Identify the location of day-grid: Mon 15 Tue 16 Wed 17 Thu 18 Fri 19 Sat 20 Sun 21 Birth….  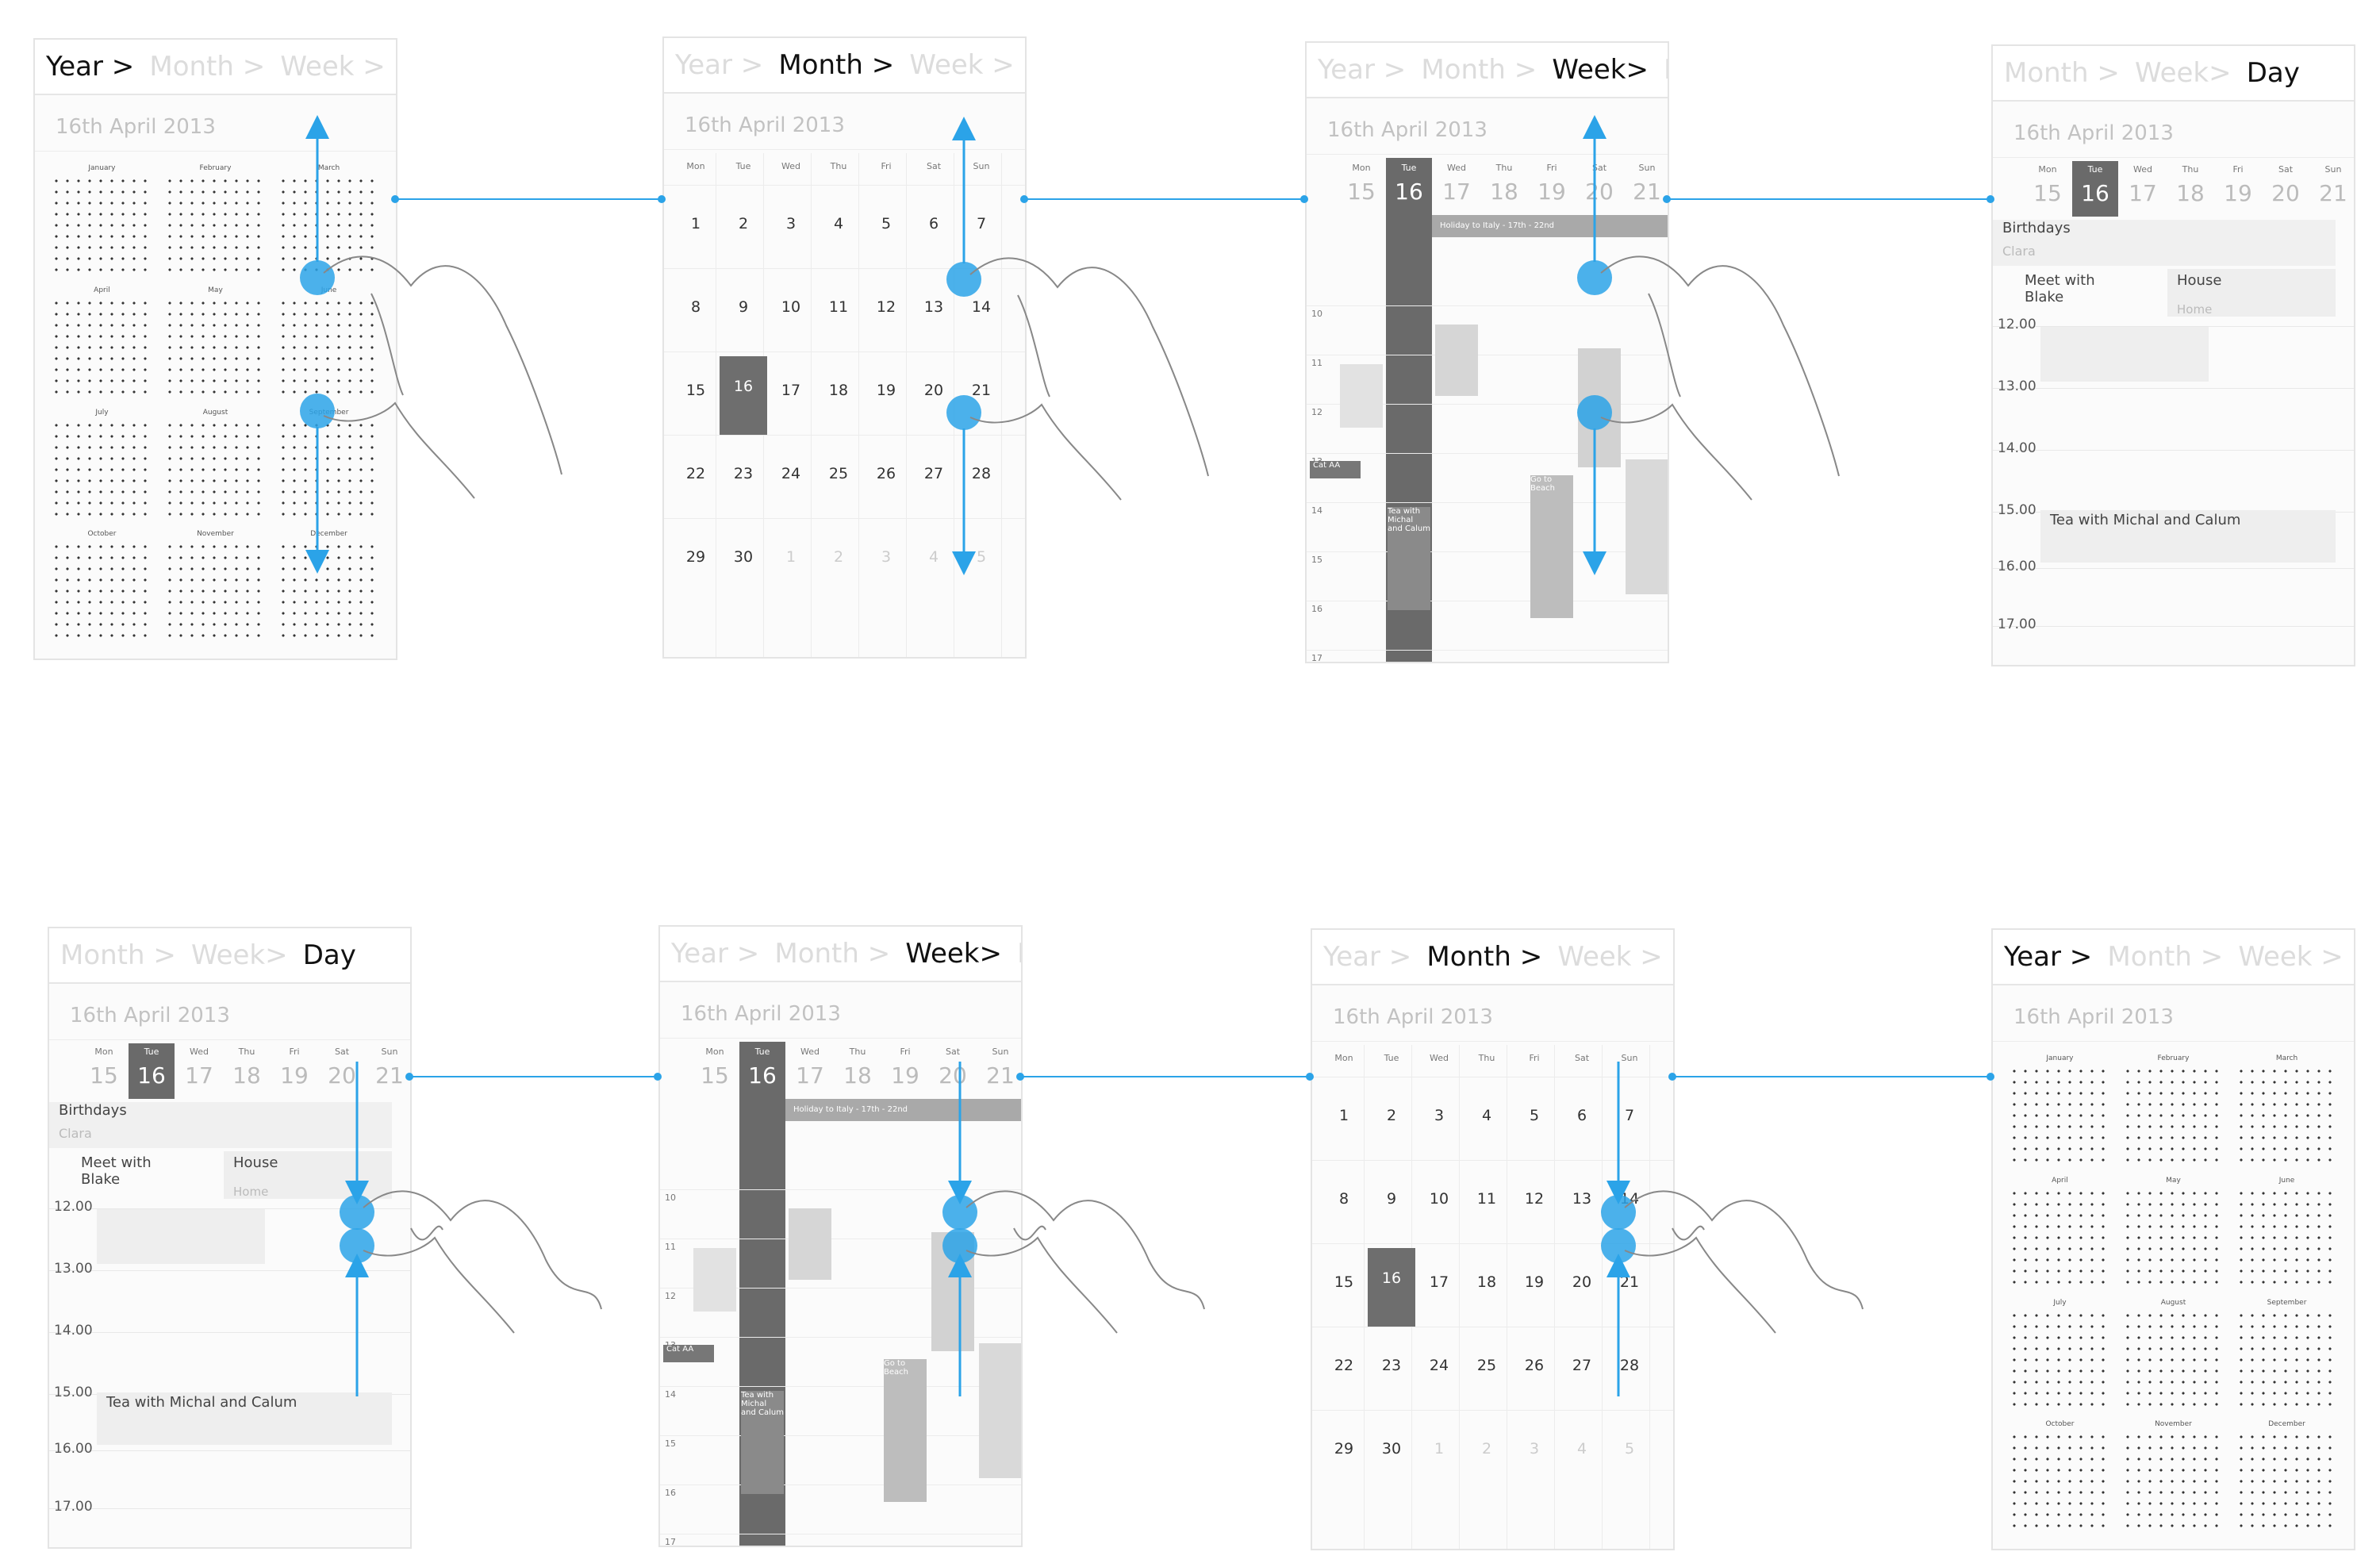
(2173, 413).